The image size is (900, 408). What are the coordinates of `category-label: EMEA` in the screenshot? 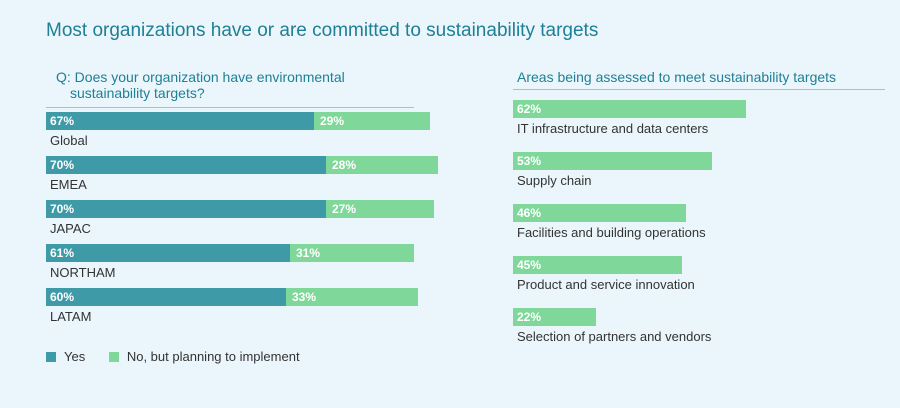 It's located at (68, 184).